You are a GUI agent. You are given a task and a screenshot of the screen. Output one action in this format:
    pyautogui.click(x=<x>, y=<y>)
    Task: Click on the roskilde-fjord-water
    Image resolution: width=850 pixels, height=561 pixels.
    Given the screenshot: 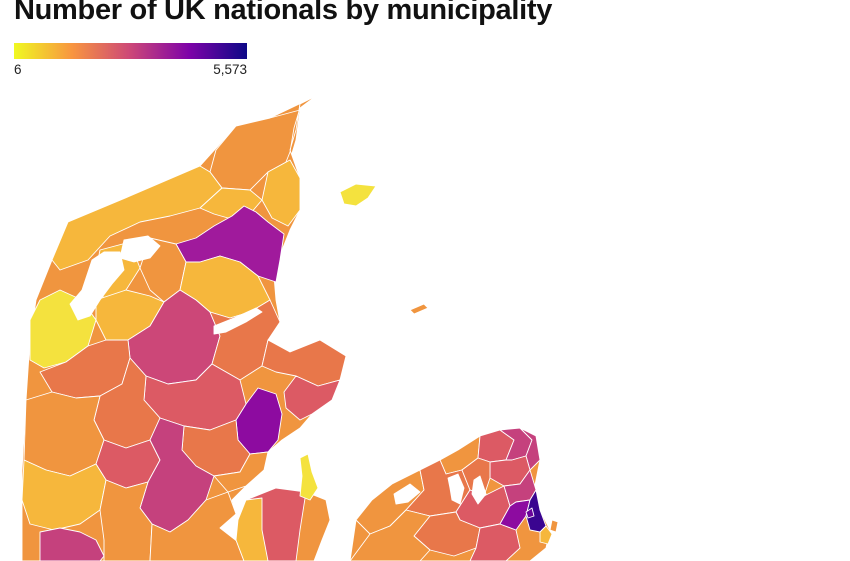 What is the action you would take?
    pyautogui.click(x=479, y=490)
    